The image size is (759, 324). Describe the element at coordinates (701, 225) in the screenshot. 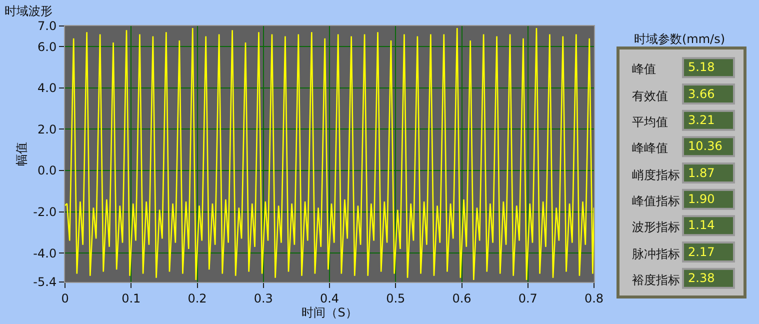

I see `data-label: 1.14` at that location.